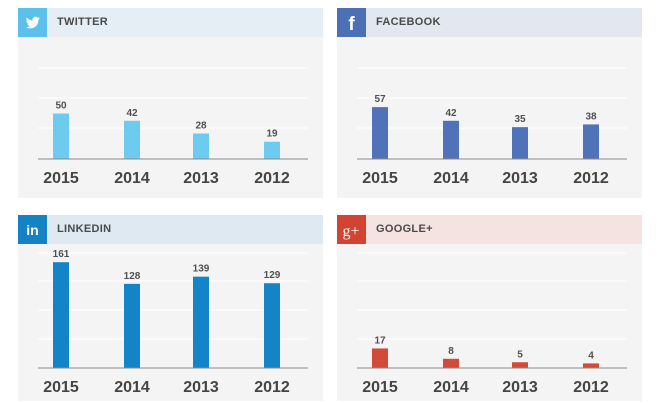  I want to click on twitter-bar-2013, so click(201, 146).